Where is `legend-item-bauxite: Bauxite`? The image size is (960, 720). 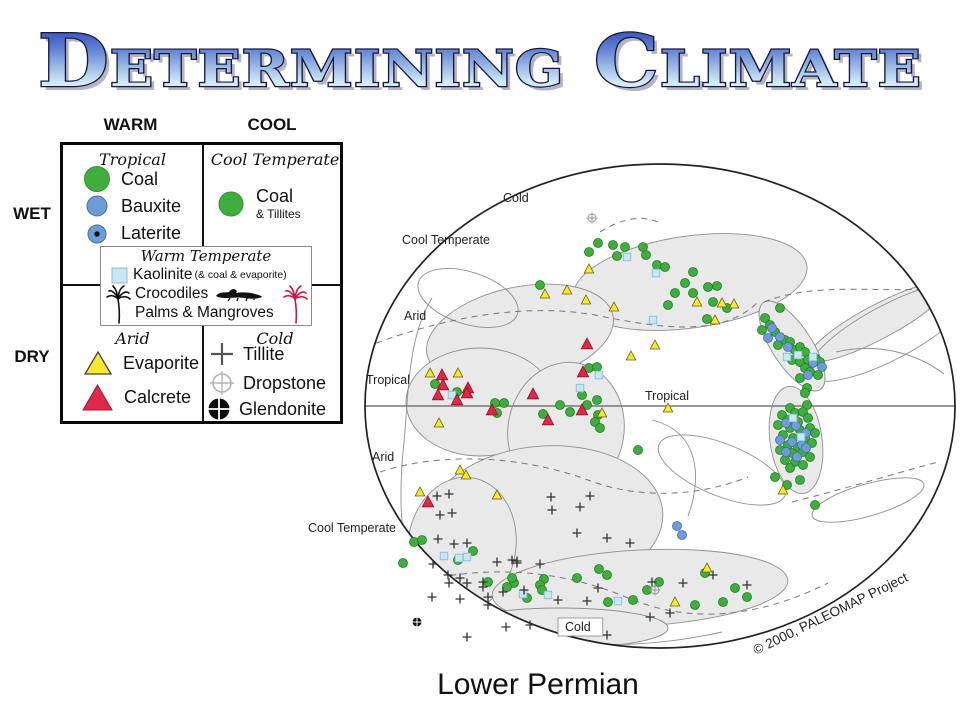 legend-item-bauxite: Bauxite is located at coordinates (133, 206).